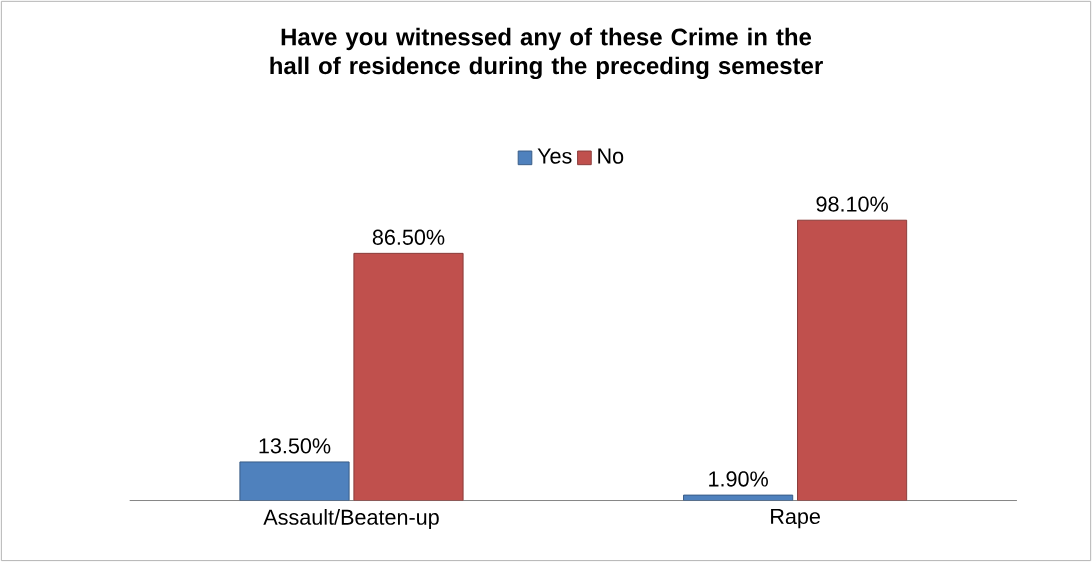  Describe the element at coordinates (546, 53) in the screenshot. I see `chart-title: Have you witnessed any of these Crime in the hall of residence during the preceding semester` at that location.